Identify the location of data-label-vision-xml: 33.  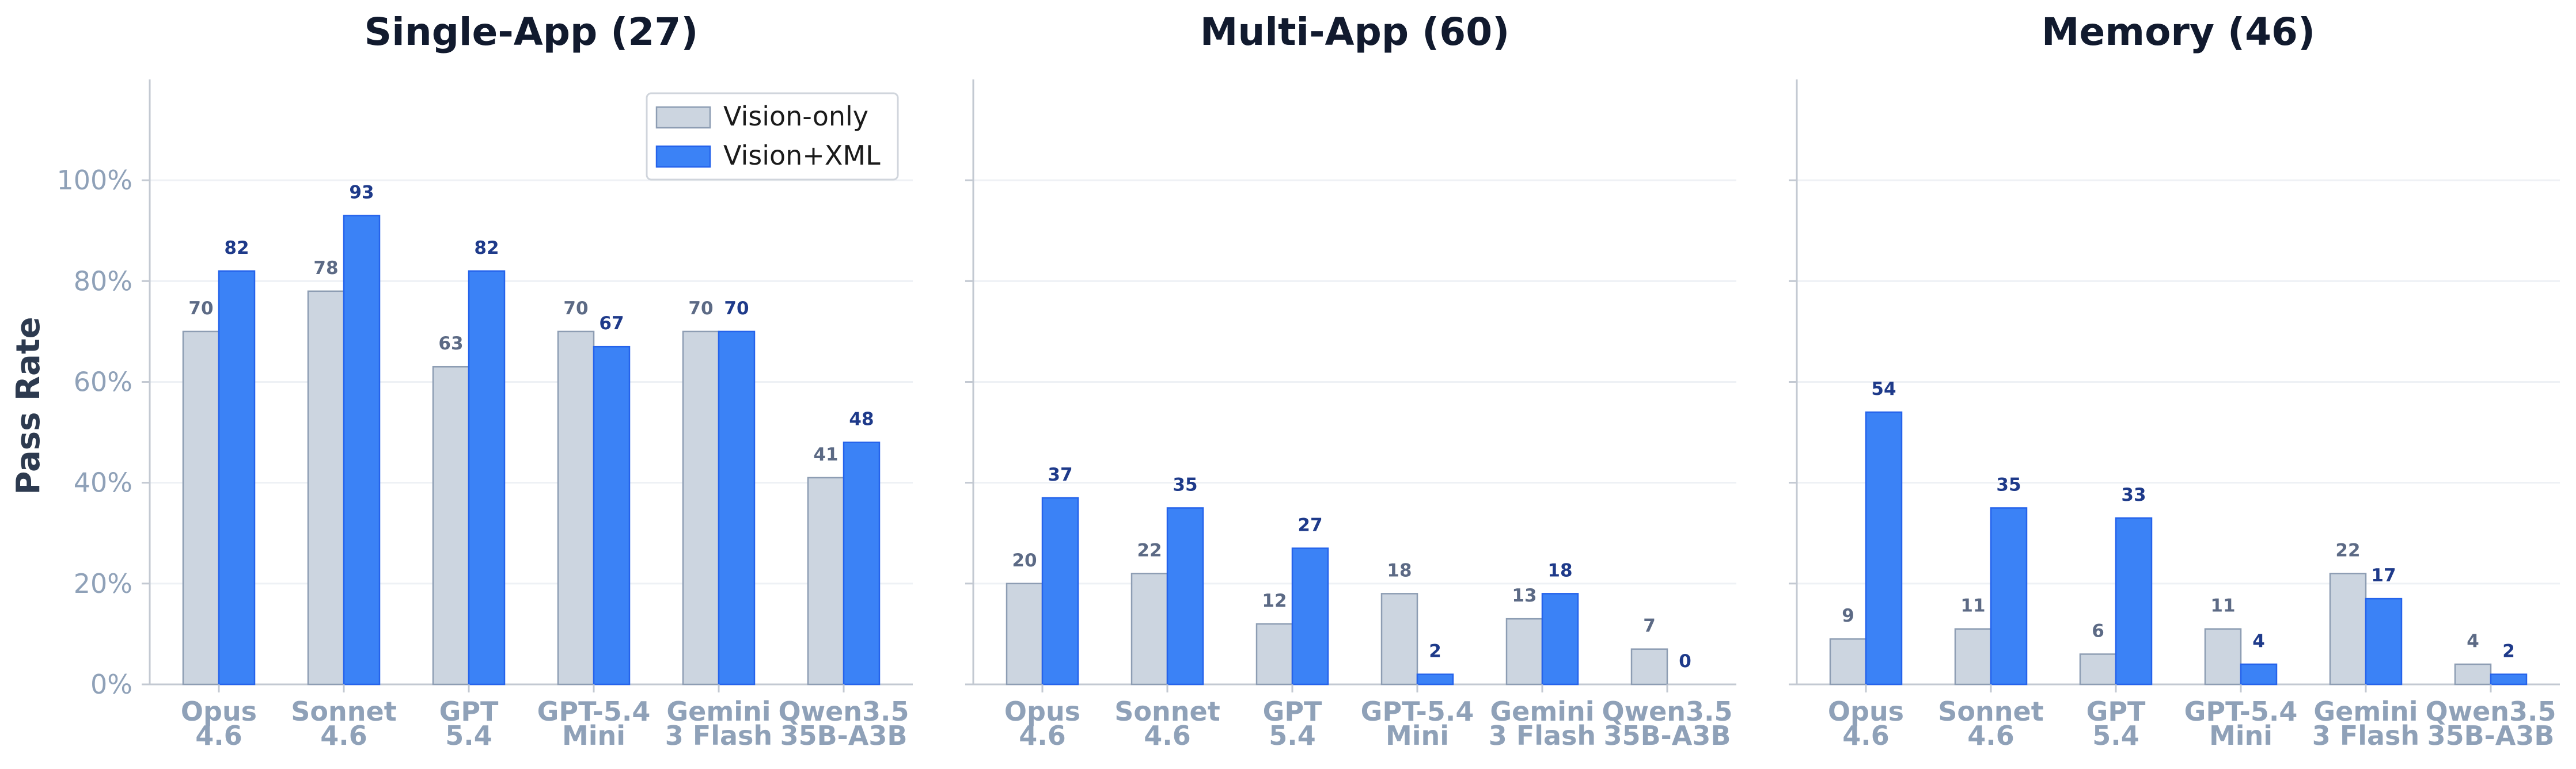
(2133, 495).